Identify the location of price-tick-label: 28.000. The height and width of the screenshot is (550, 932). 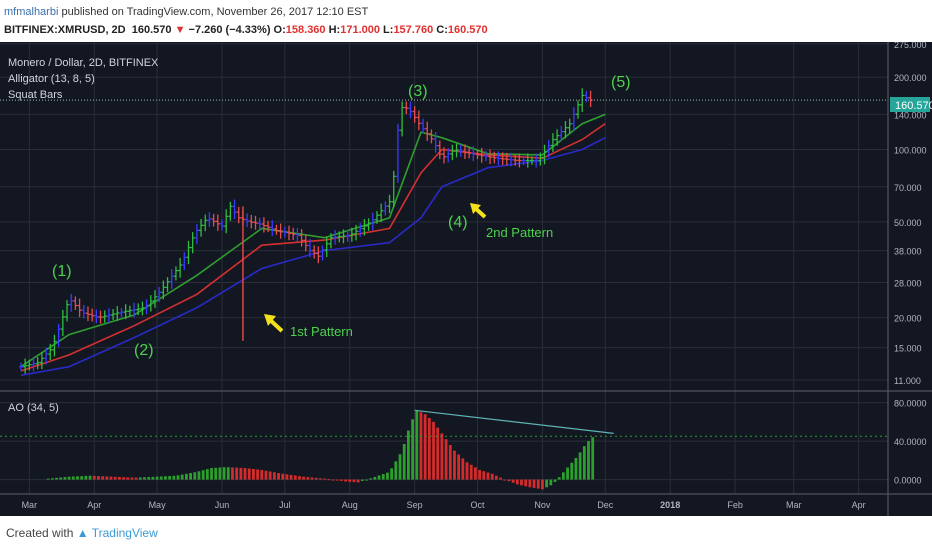
(908, 283).